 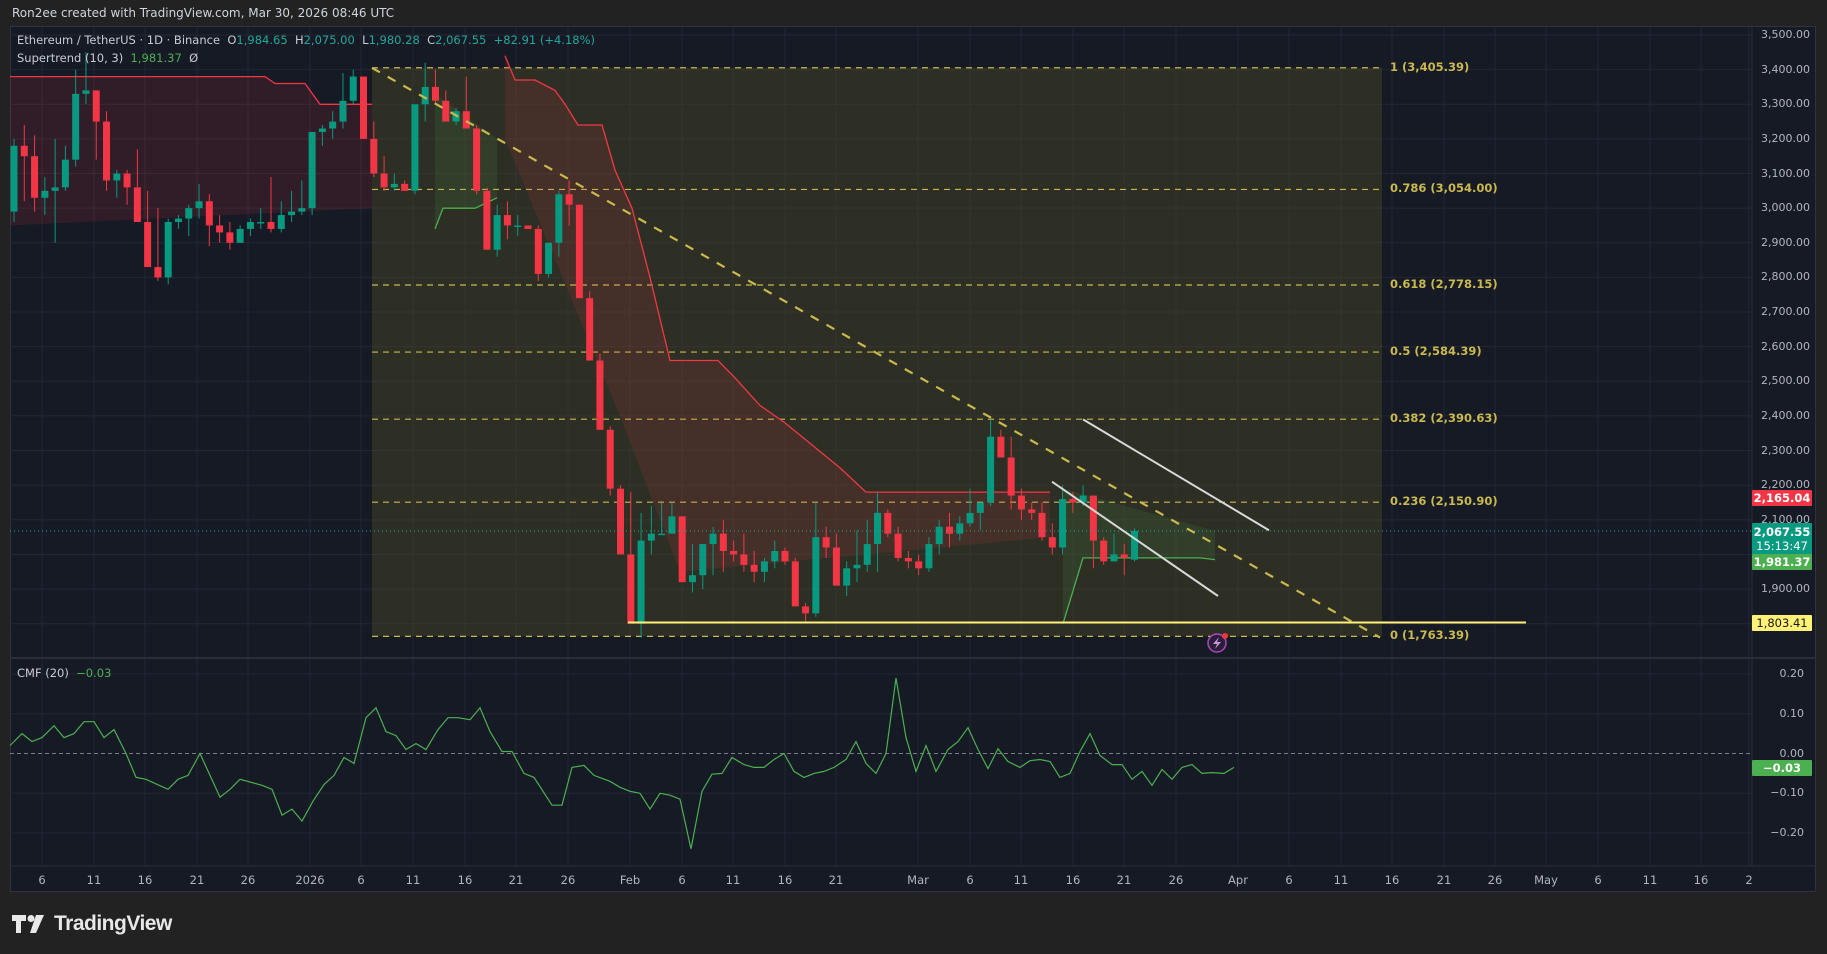 What do you see at coordinates (1135, 538) in the screenshot?
I see `channel-lower` at bounding box center [1135, 538].